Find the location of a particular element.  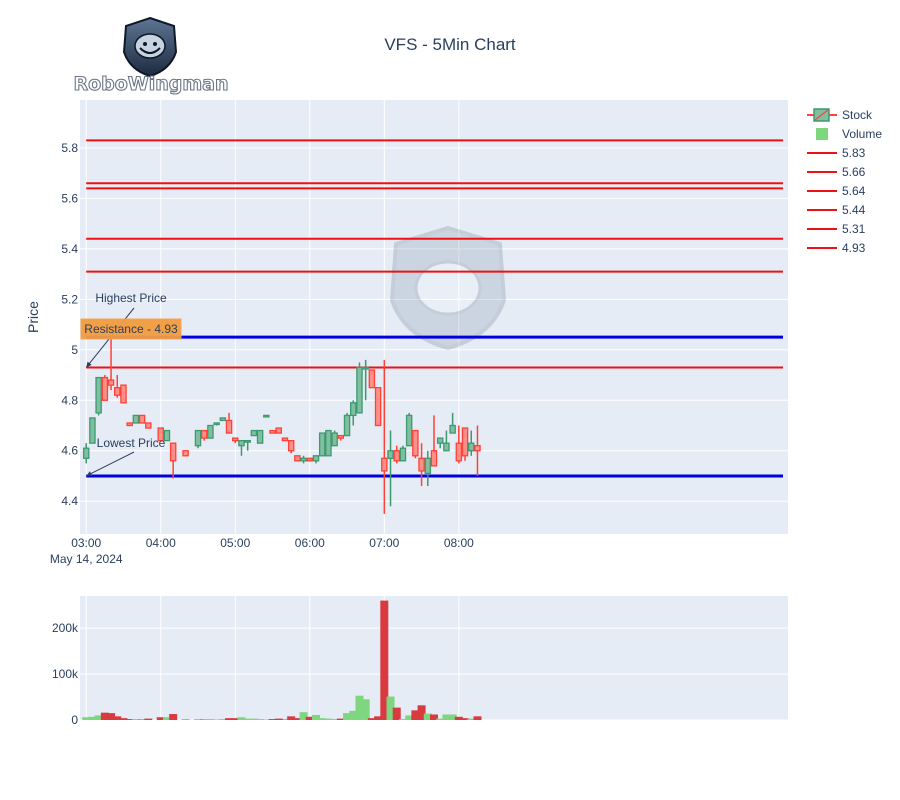

time-tick-label: 05:00 is located at coordinates (235, 543).